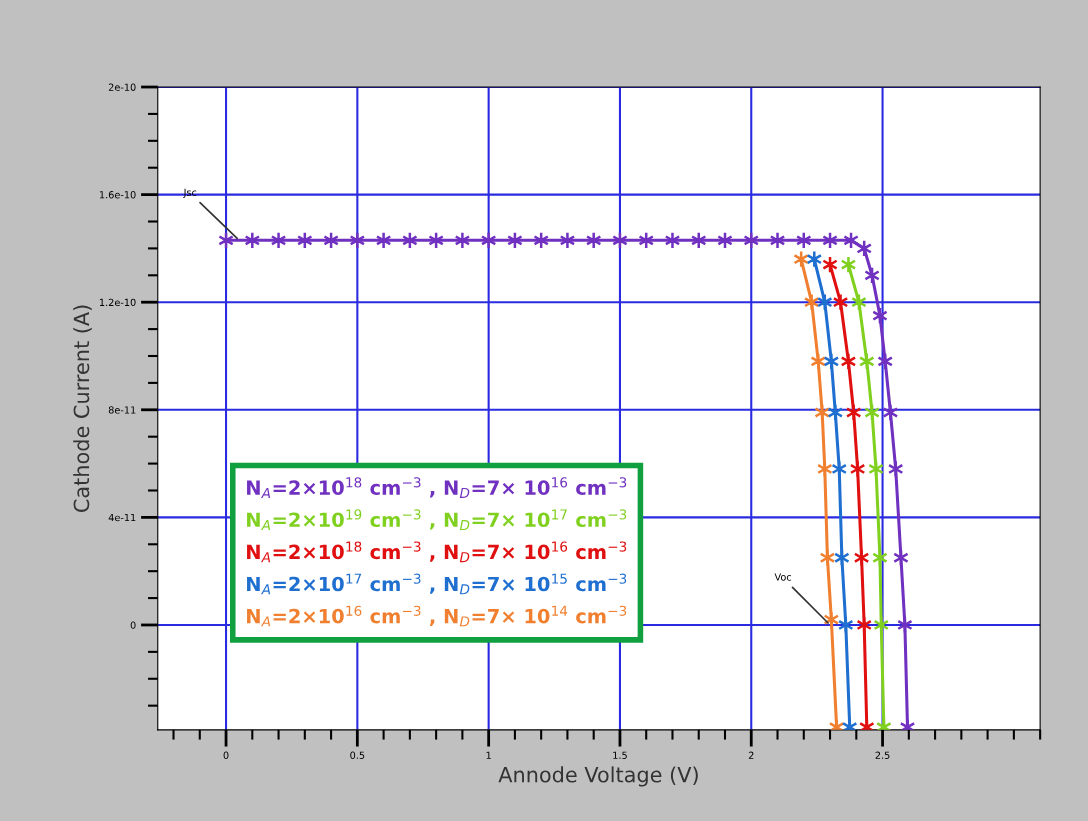 Image resolution: width=1088 pixels, height=821 pixels. Describe the element at coordinates (488, 755) in the screenshot. I see `x-tick-label: 1` at that location.